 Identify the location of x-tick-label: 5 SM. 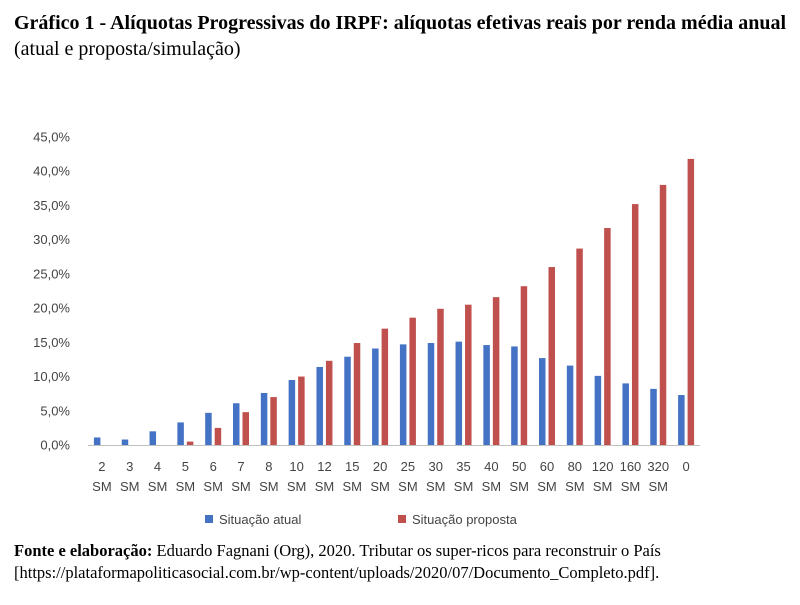
(186, 476).